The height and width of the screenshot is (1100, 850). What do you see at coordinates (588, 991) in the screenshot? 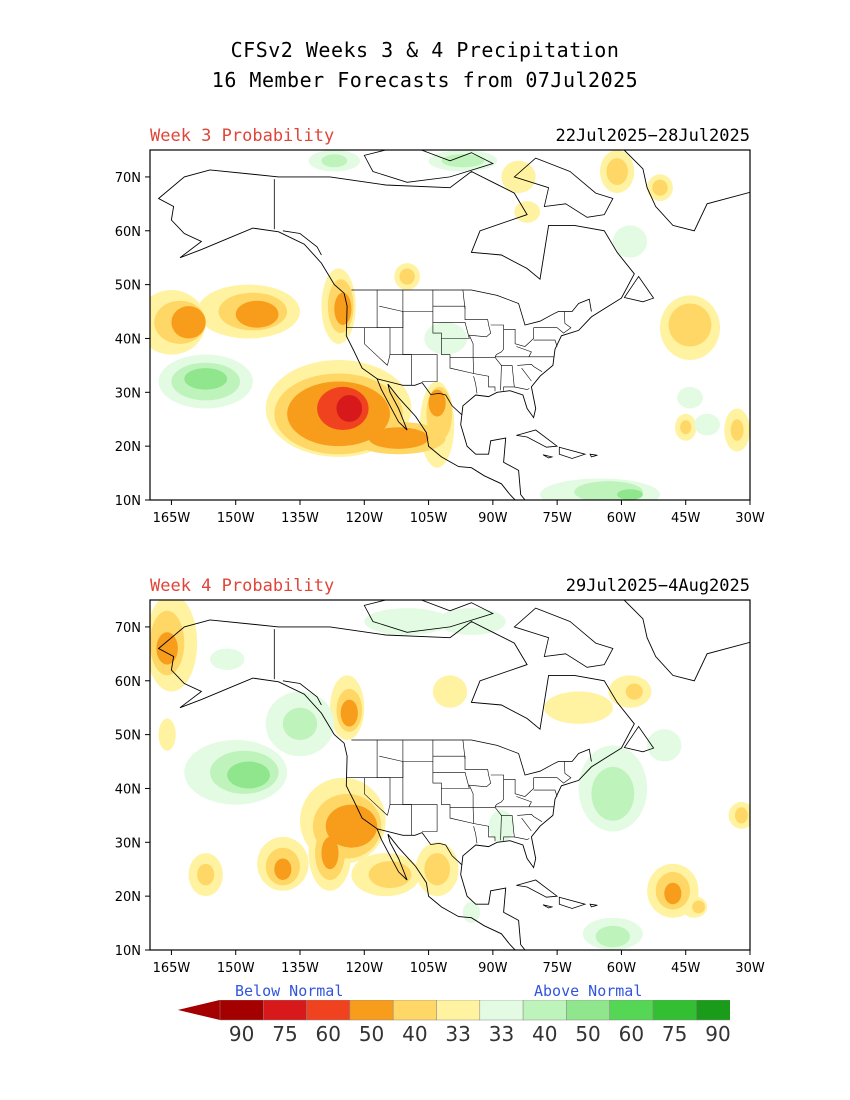
I see `legend-above-normal: Above Normal` at bounding box center [588, 991].